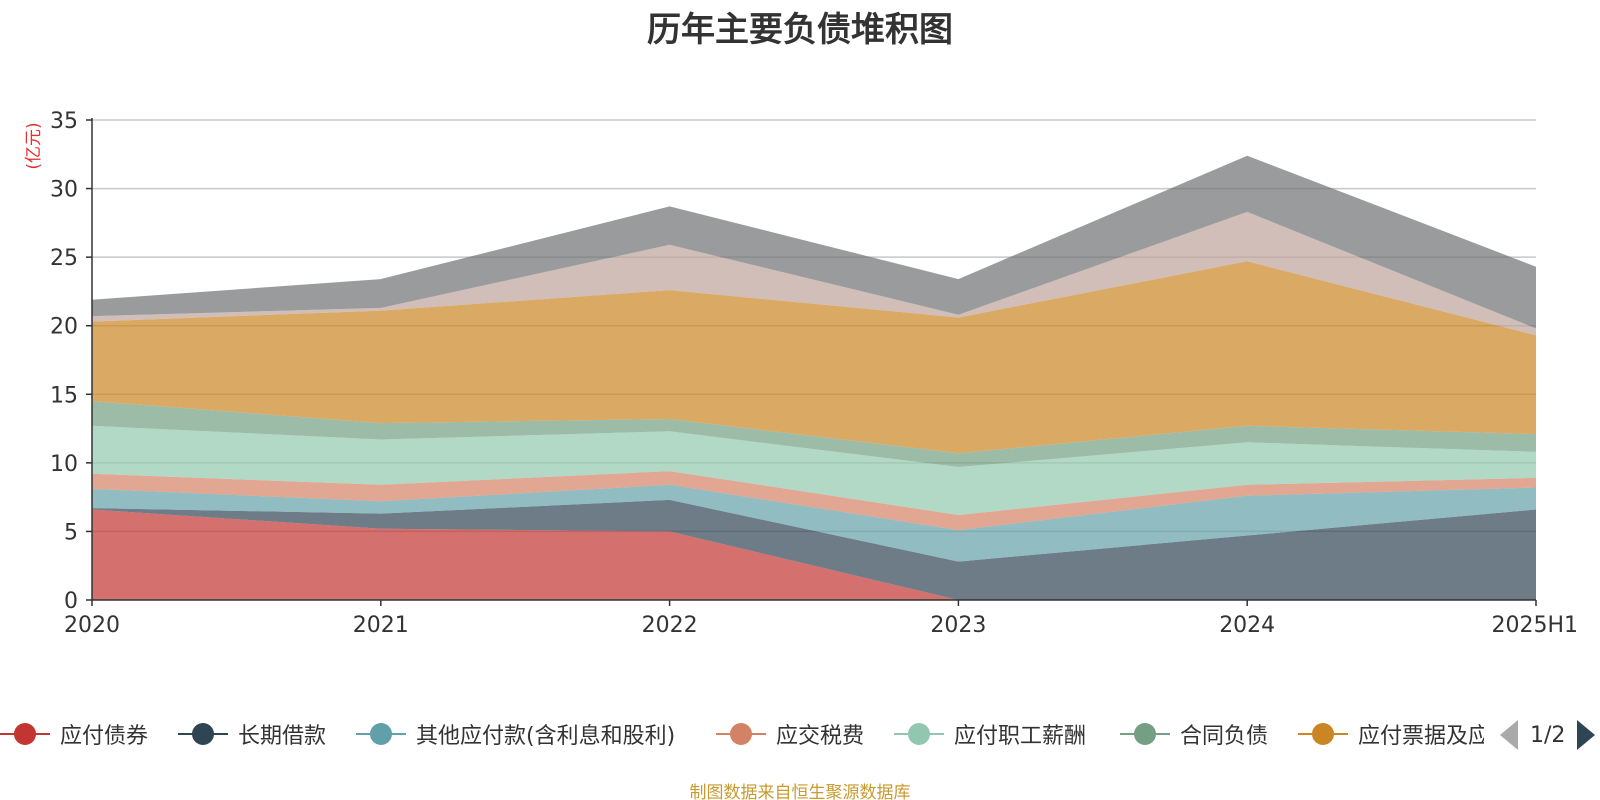 This screenshot has width=1600, height=800. Describe the element at coordinates (958, 625) in the screenshot. I see `x-tick-label: 2023` at that location.